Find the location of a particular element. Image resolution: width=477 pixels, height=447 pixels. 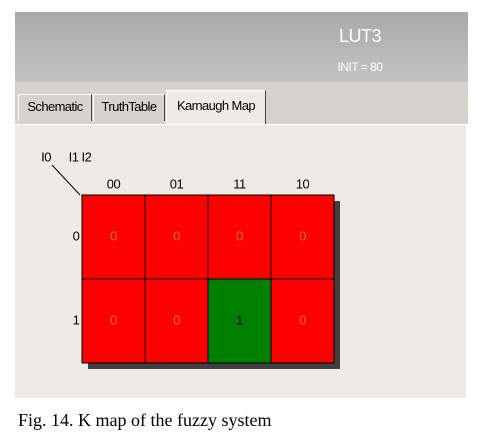

cell-value: 1 is located at coordinates (239, 319).